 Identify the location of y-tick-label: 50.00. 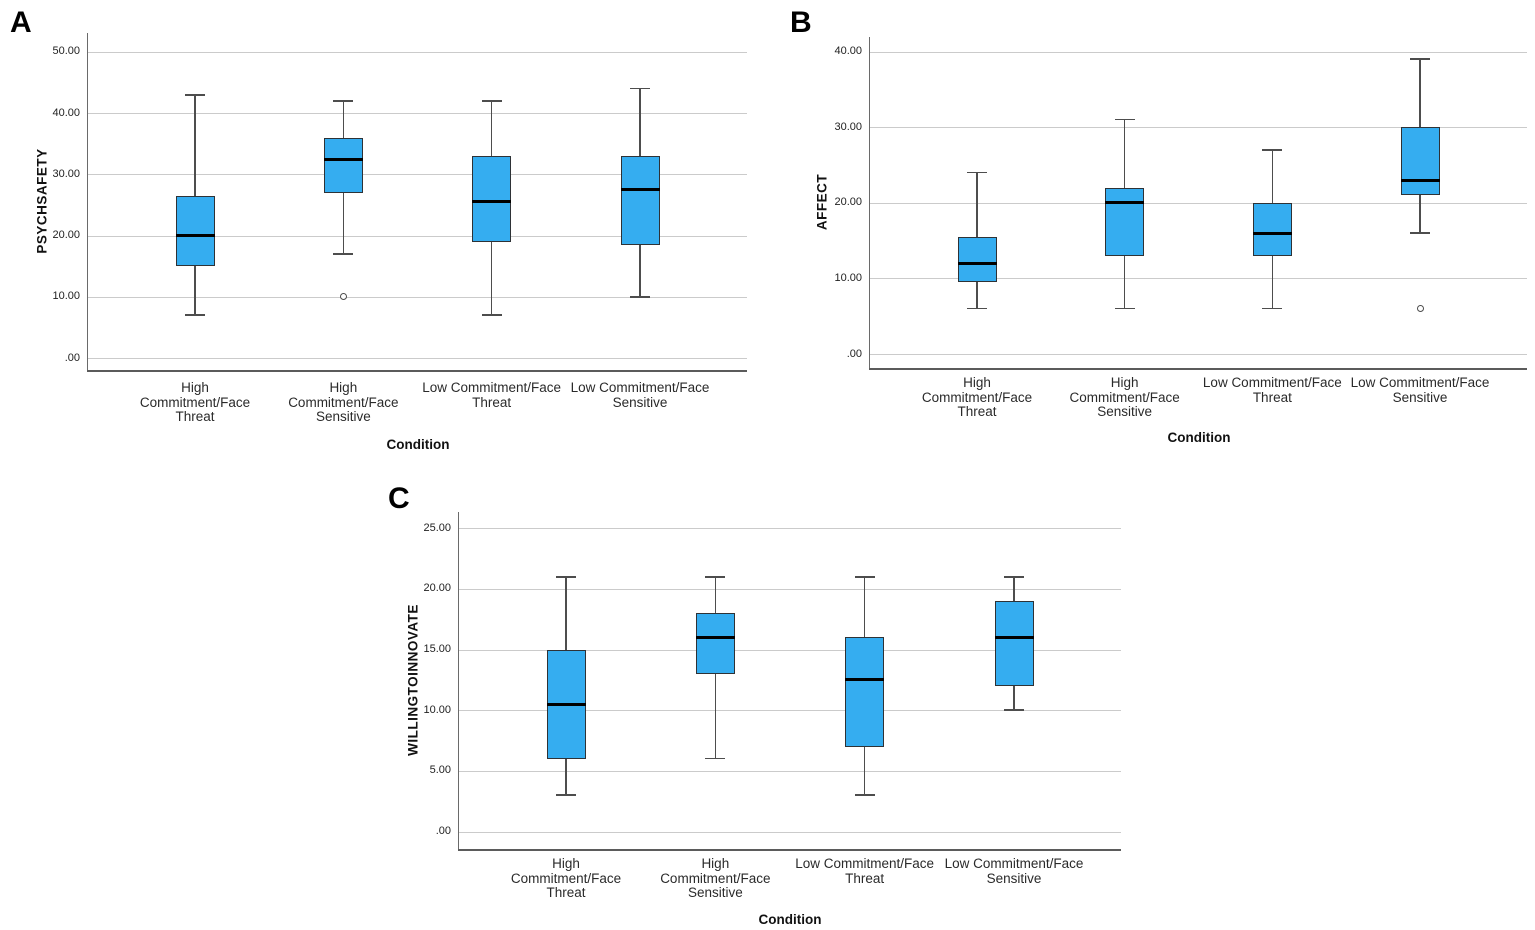
(66, 51).